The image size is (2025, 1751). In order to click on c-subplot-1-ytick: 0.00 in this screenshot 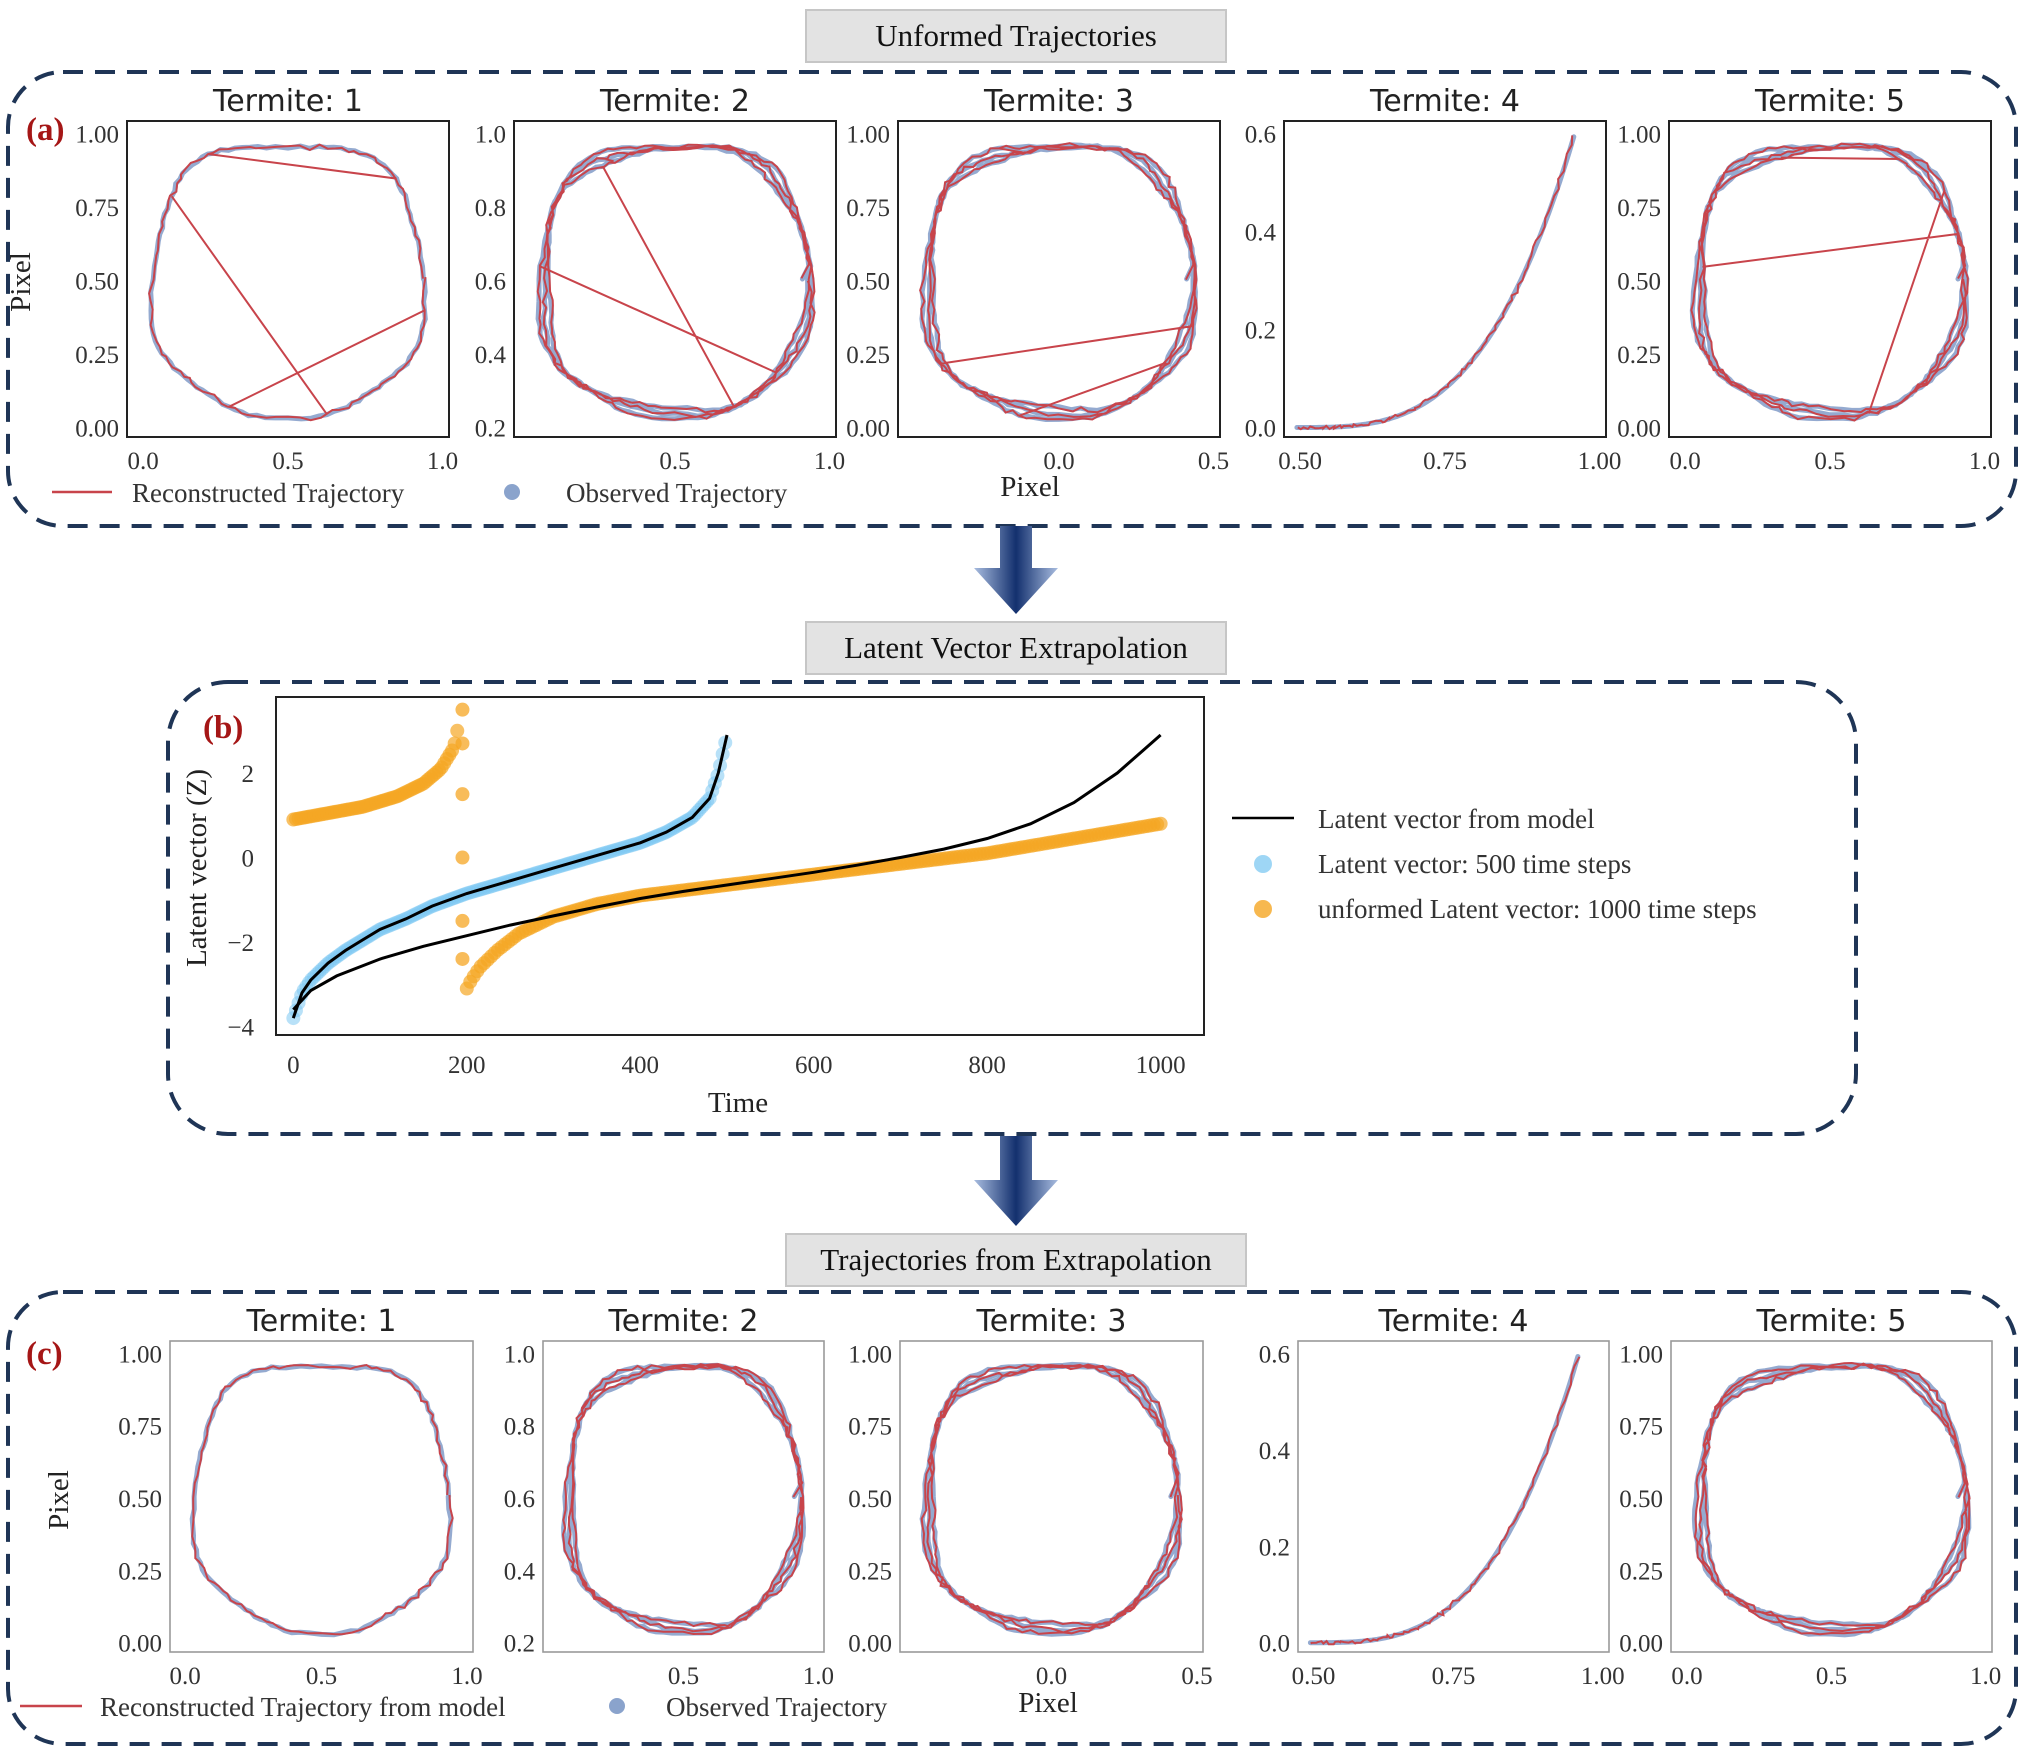, I will do `click(140, 1644)`.